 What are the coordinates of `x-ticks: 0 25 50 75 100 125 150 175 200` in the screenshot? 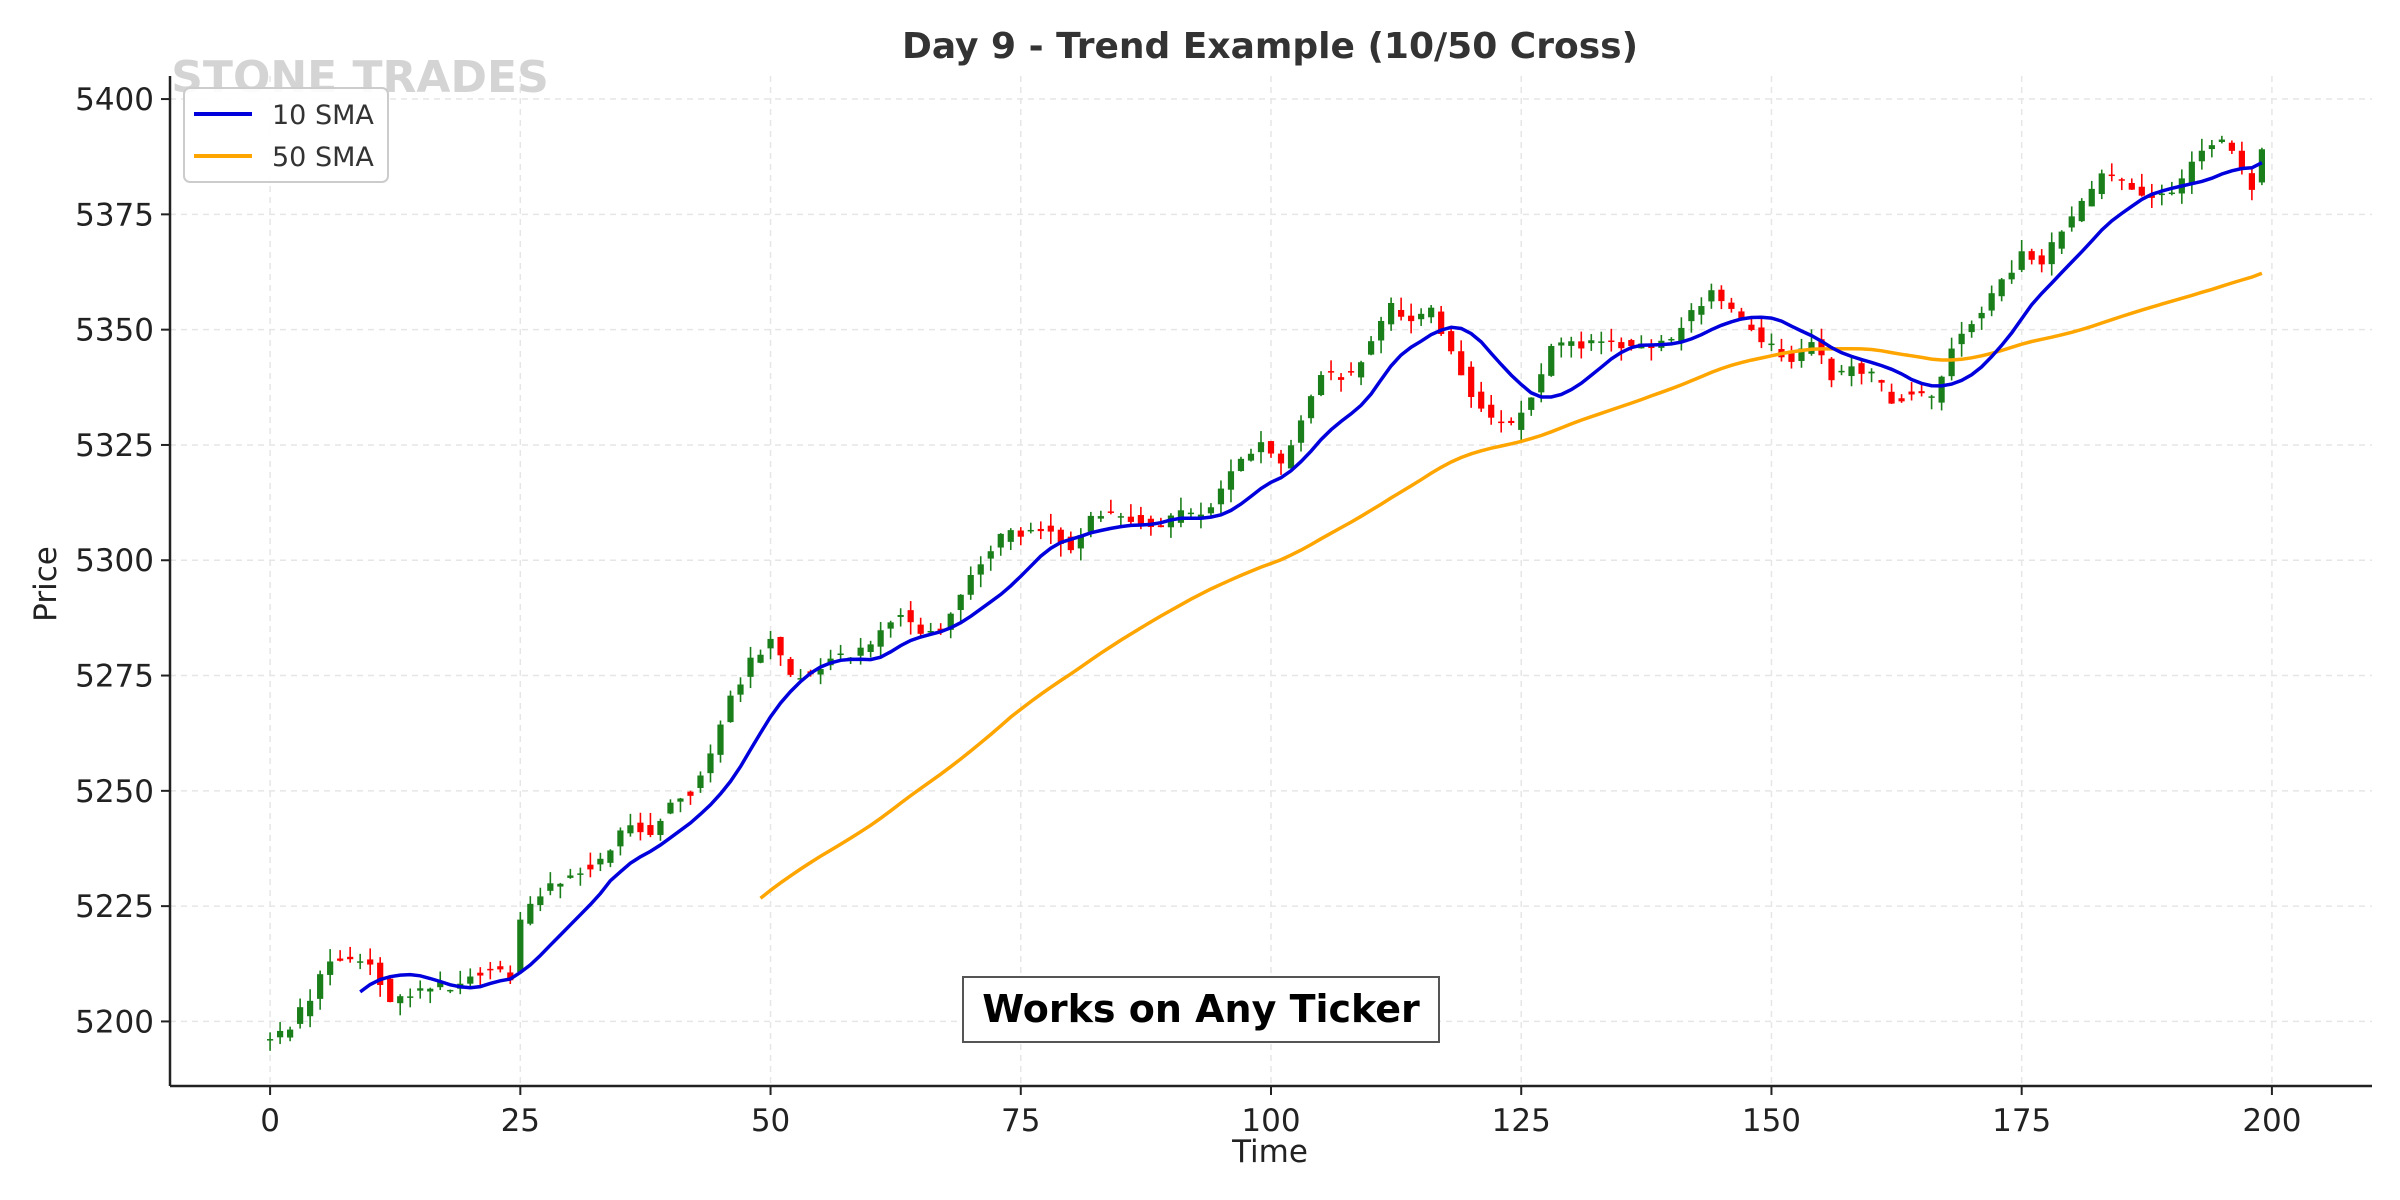 It's located at (1280, 1112).